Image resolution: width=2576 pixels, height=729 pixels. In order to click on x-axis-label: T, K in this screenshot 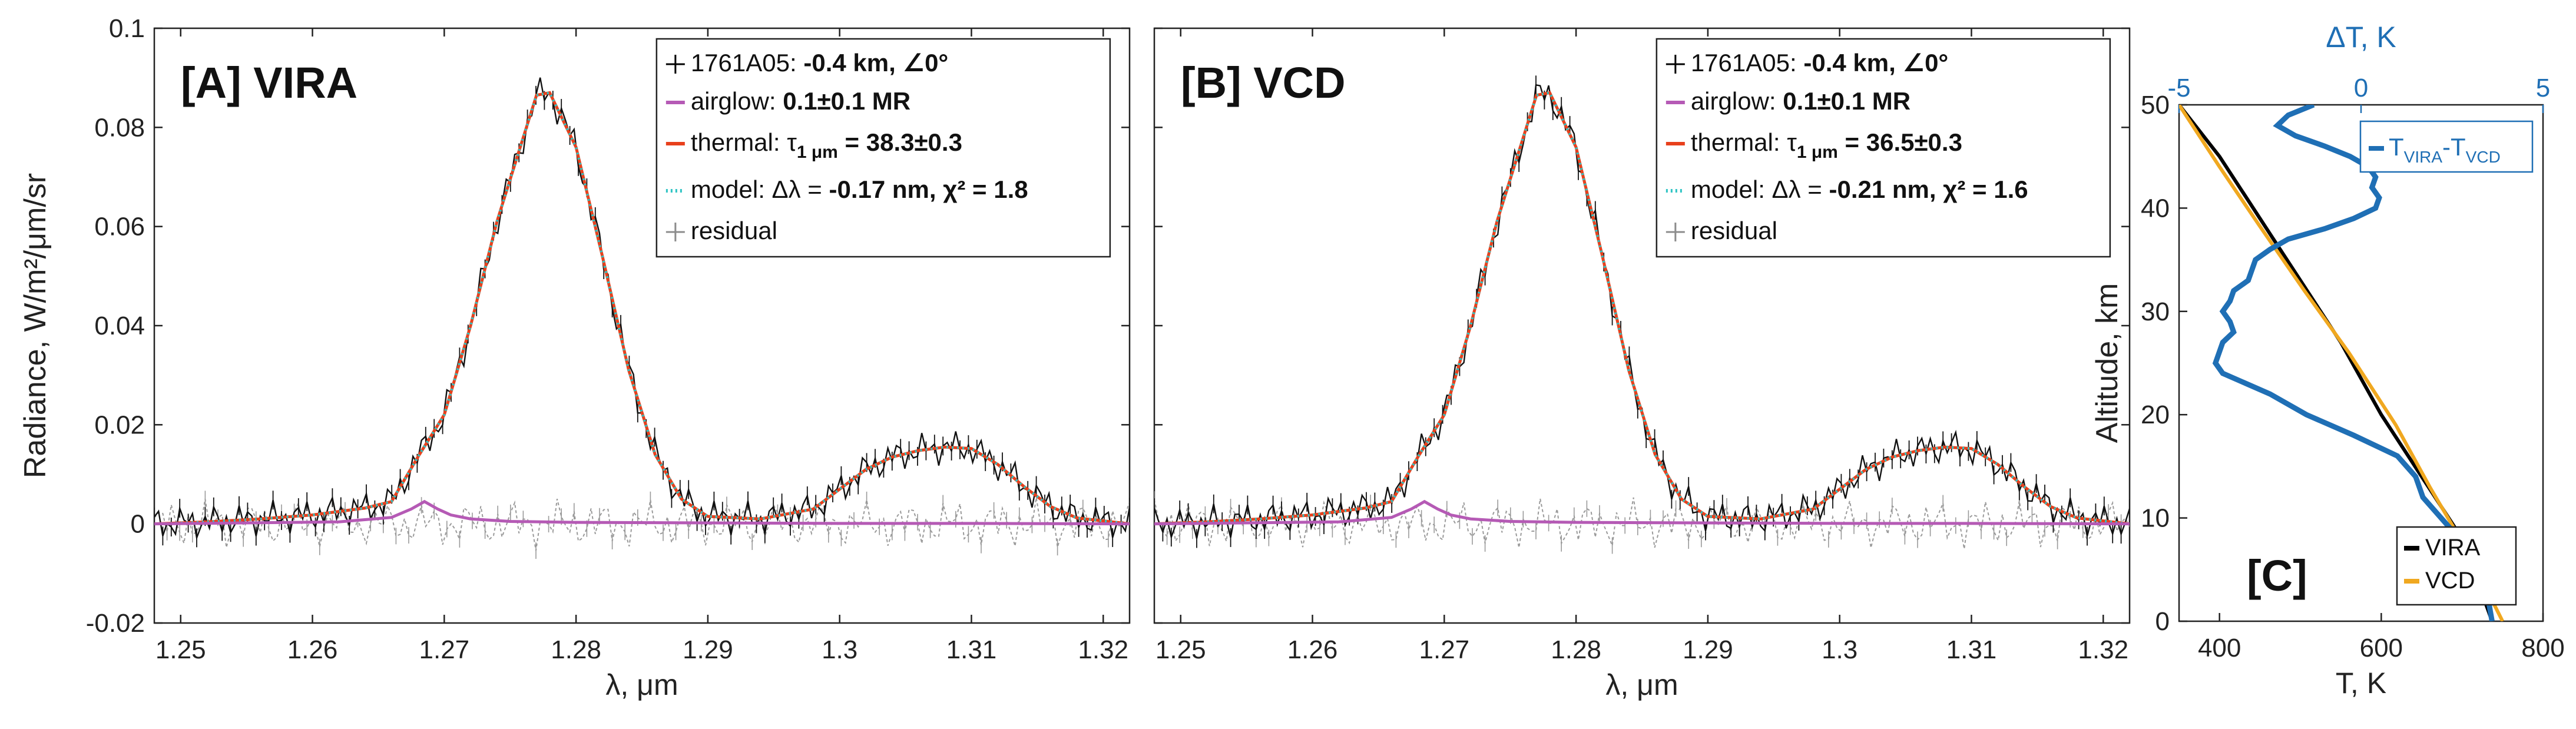, I will do `click(2361, 683)`.